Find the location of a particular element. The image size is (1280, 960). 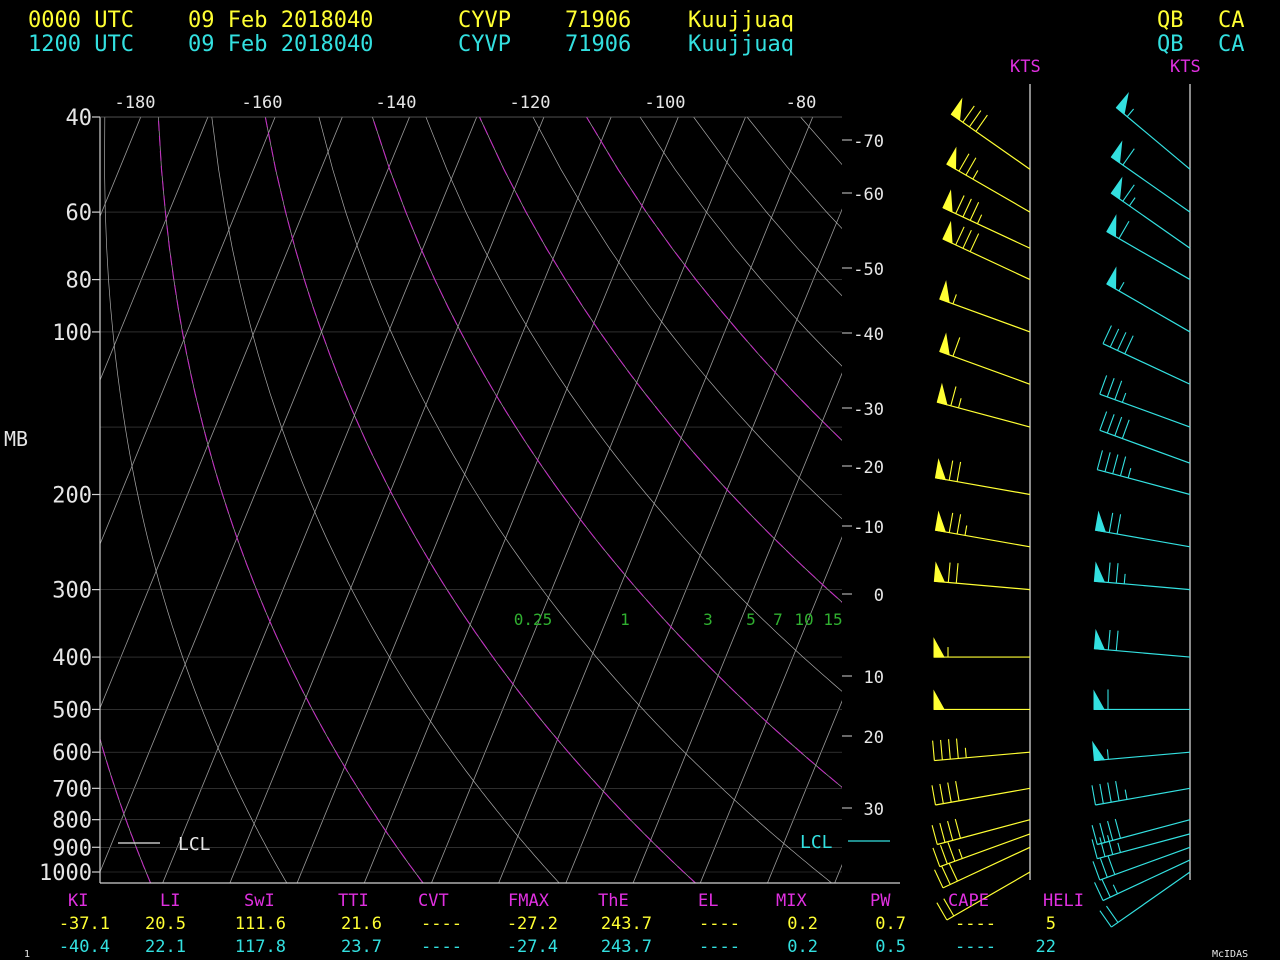

header-country: CA is located at coordinates (1231, 20).